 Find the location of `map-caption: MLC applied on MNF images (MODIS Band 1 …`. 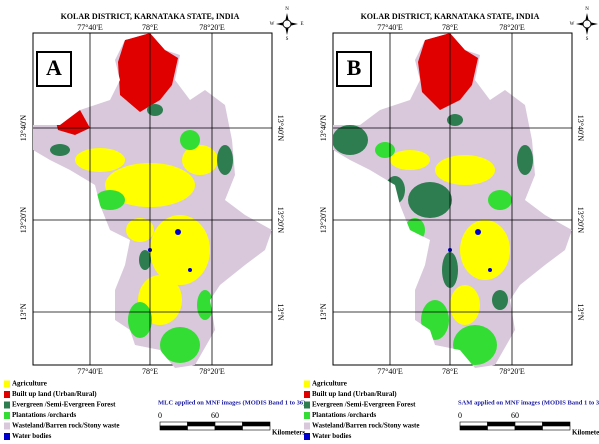

map-caption: MLC applied on MNF images (MODIS Band 1 … is located at coordinates (231, 402).